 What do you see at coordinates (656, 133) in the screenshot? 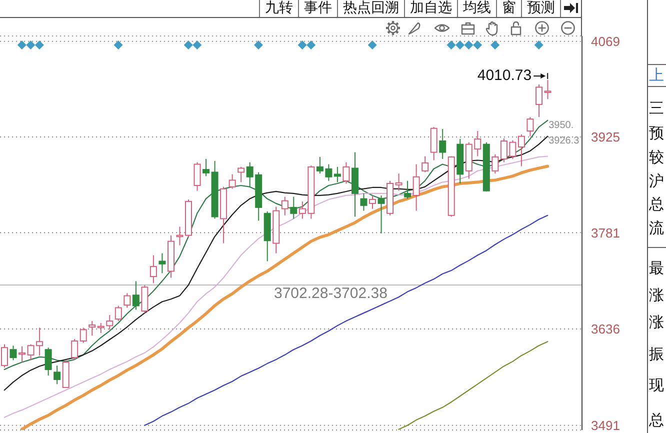
I see `text: 预` at bounding box center [656, 133].